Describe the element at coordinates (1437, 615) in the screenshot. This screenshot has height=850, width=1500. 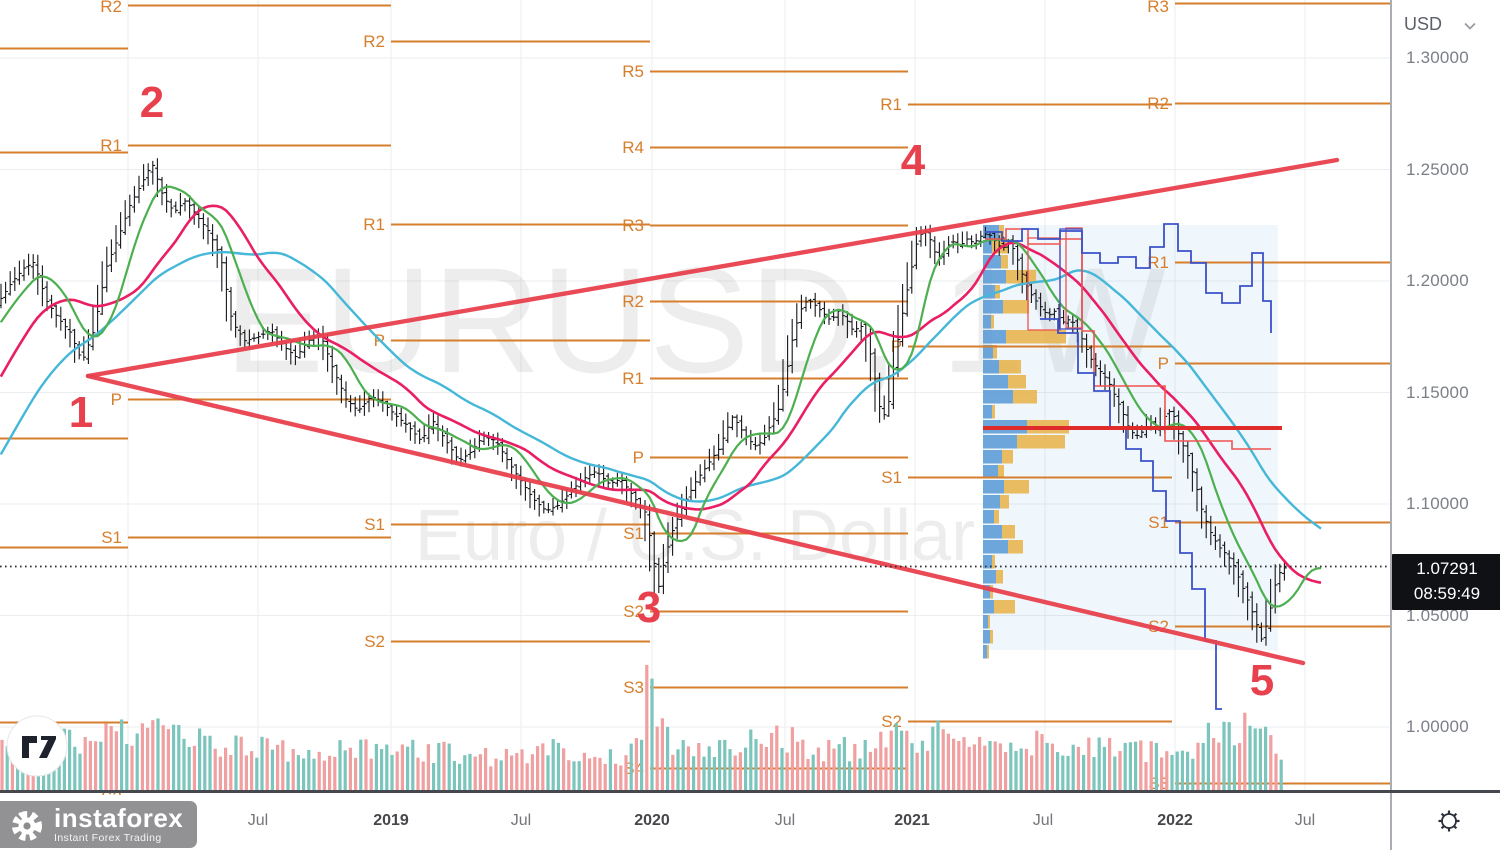
I see `price-scale-label: 1.05000` at that location.